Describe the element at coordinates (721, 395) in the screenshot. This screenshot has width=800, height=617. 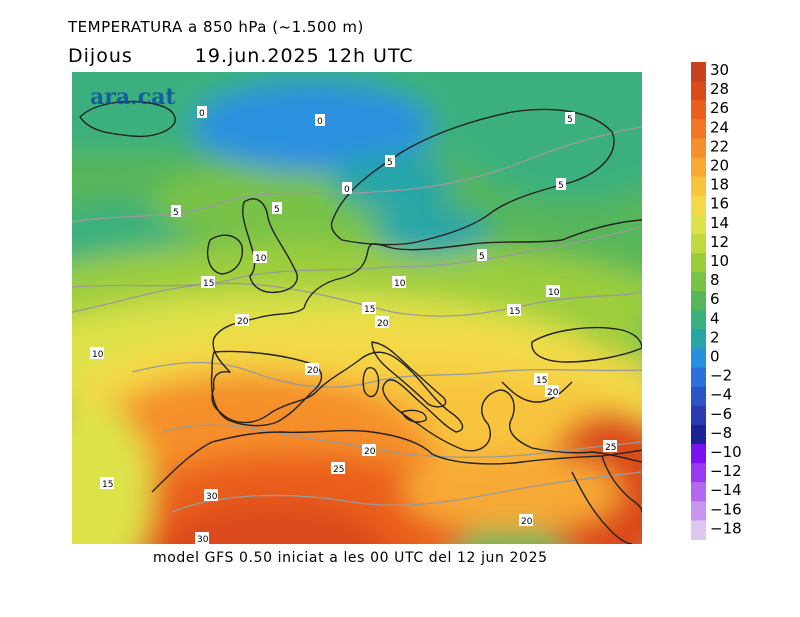
I see `legend-label: −4` at that location.